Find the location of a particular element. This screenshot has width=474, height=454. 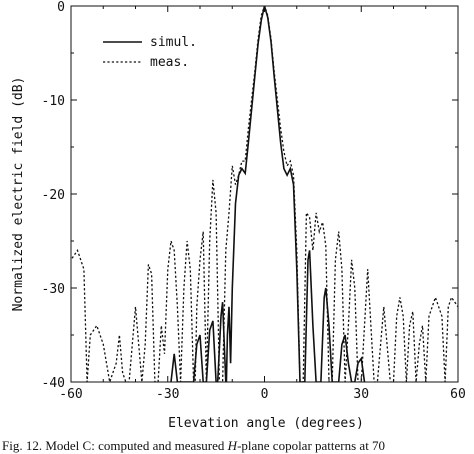

x-tick-label: 30 is located at coordinates (361, 394).